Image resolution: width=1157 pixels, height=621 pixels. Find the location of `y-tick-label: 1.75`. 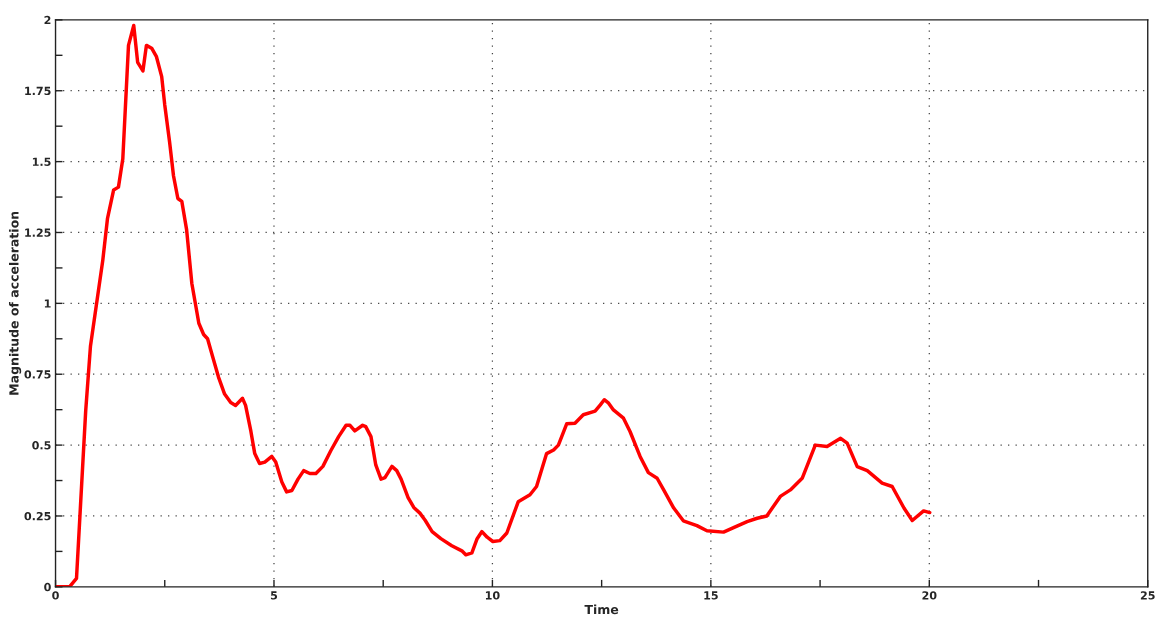

y-tick-label: 1.75 is located at coordinates (38, 91).